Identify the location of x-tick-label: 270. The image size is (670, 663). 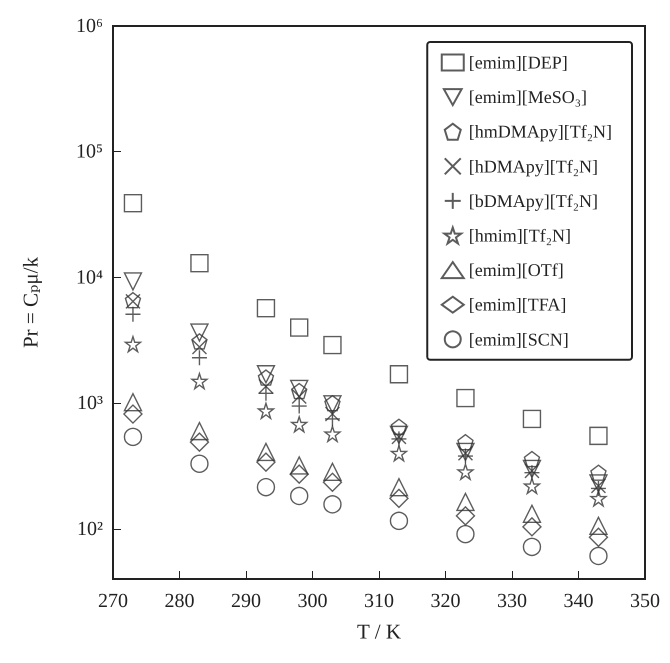
(113, 601).